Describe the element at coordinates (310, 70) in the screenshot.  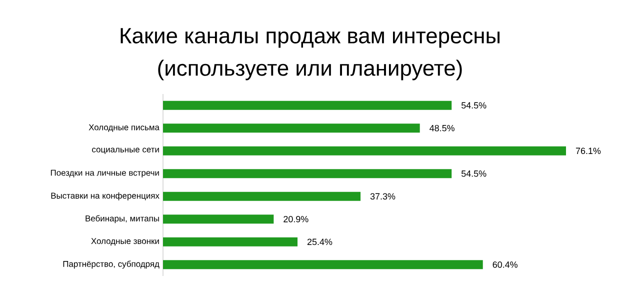
I see `chart-subtitle: (используете или планируете)` at that location.